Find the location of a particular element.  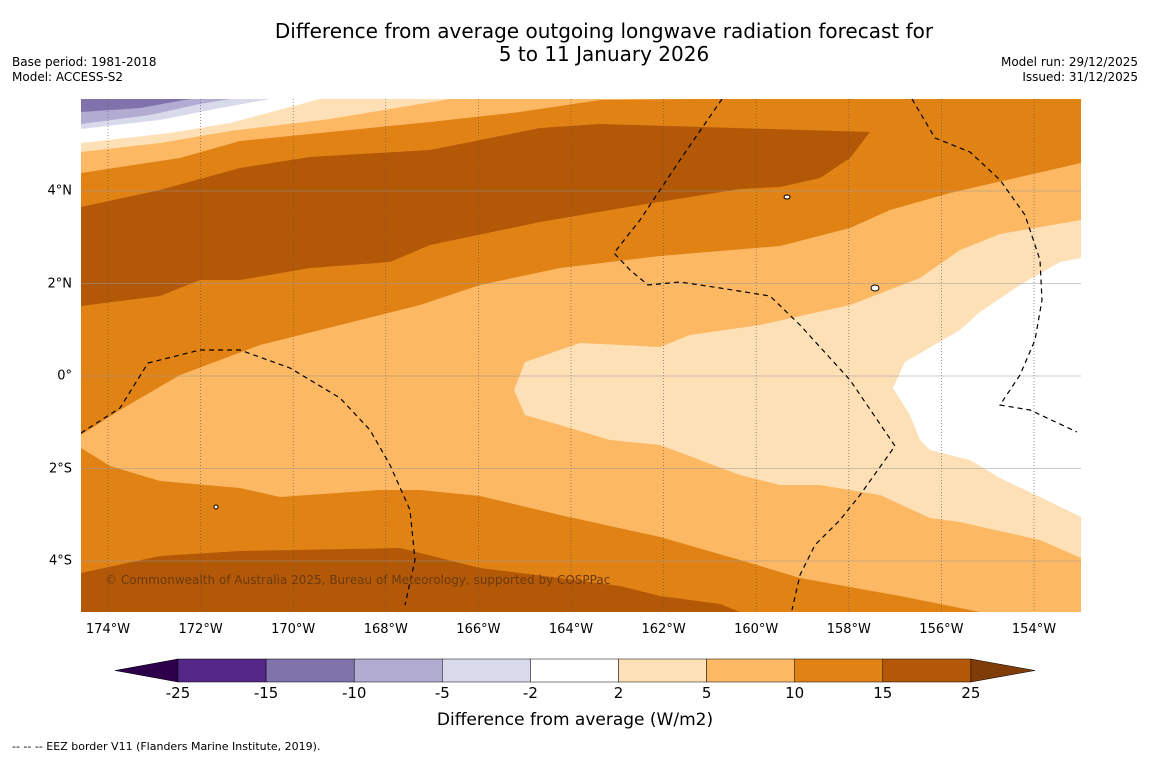

info-left: Base period: 1981-2018 Model: ACCESS-S2 is located at coordinates (84, 70).